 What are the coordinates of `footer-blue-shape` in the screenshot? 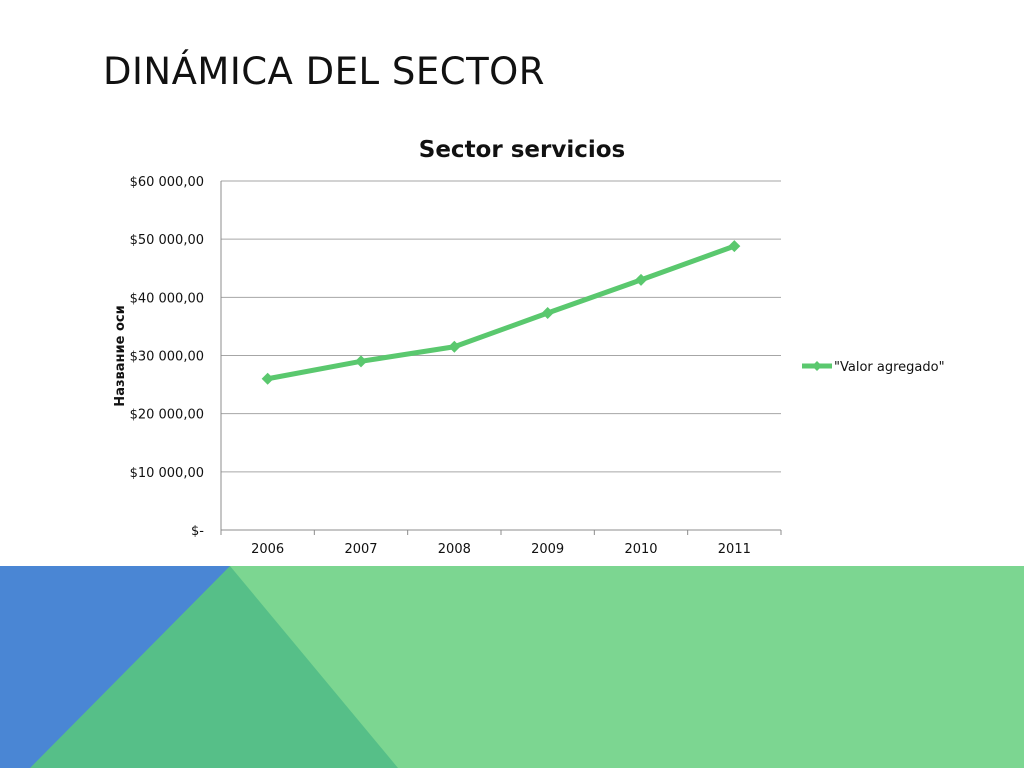 It's located at (115, 667).